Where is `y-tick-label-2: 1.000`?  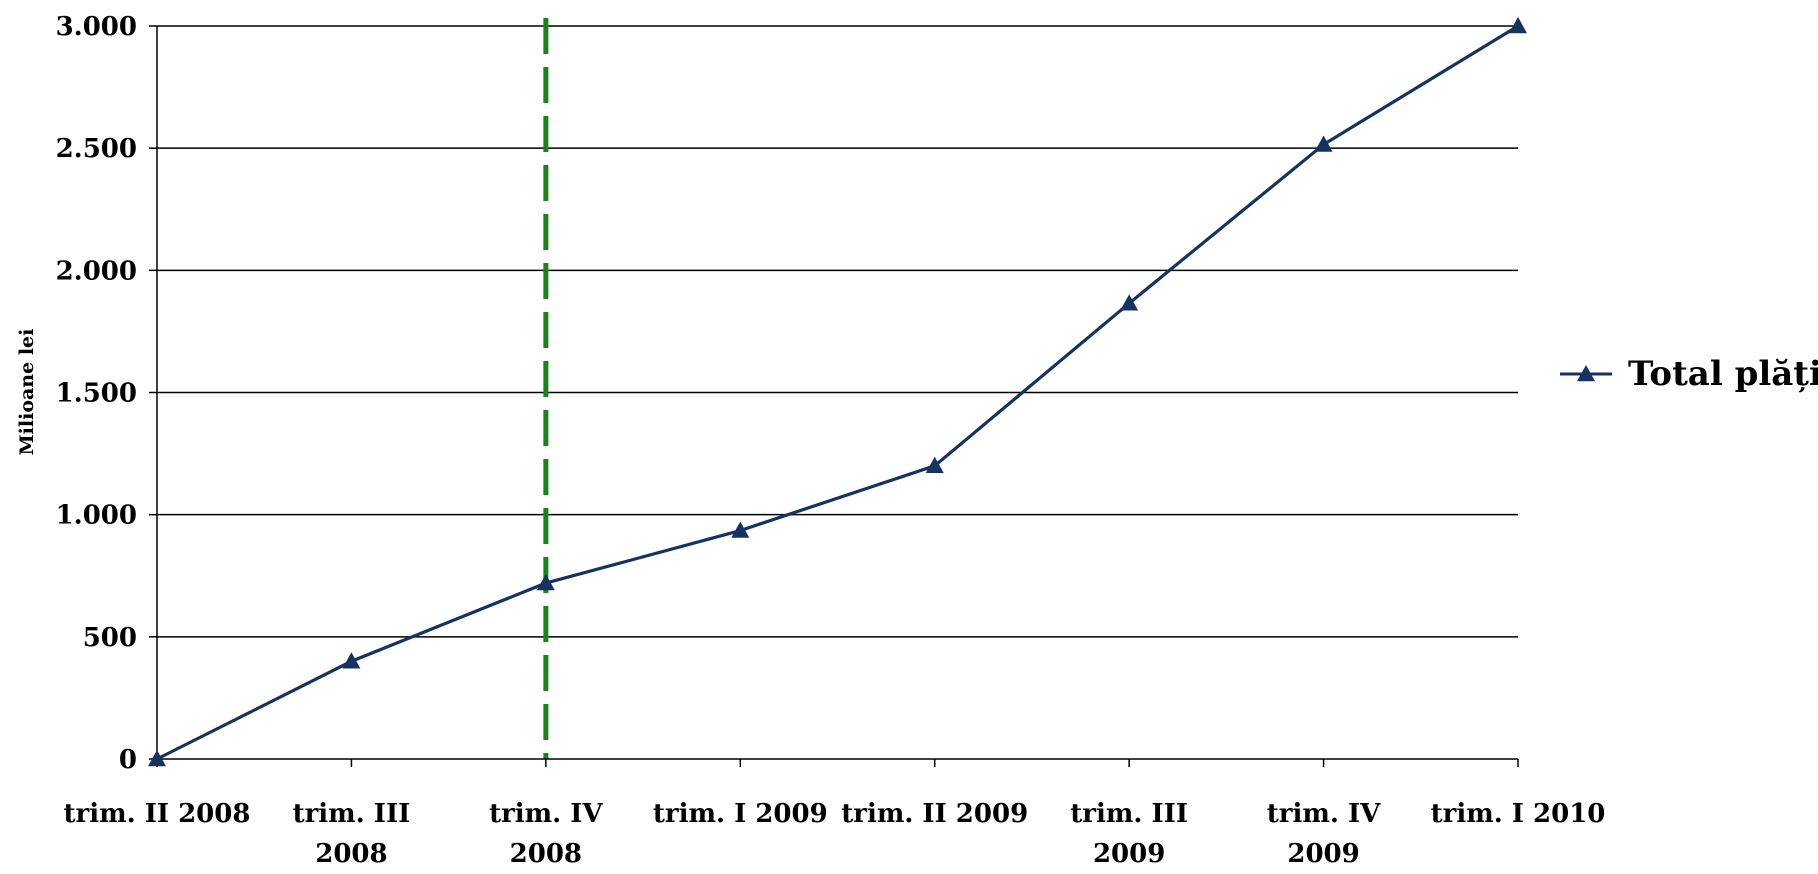
y-tick-label-2: 1.000 is located at coordinates (96, 516).